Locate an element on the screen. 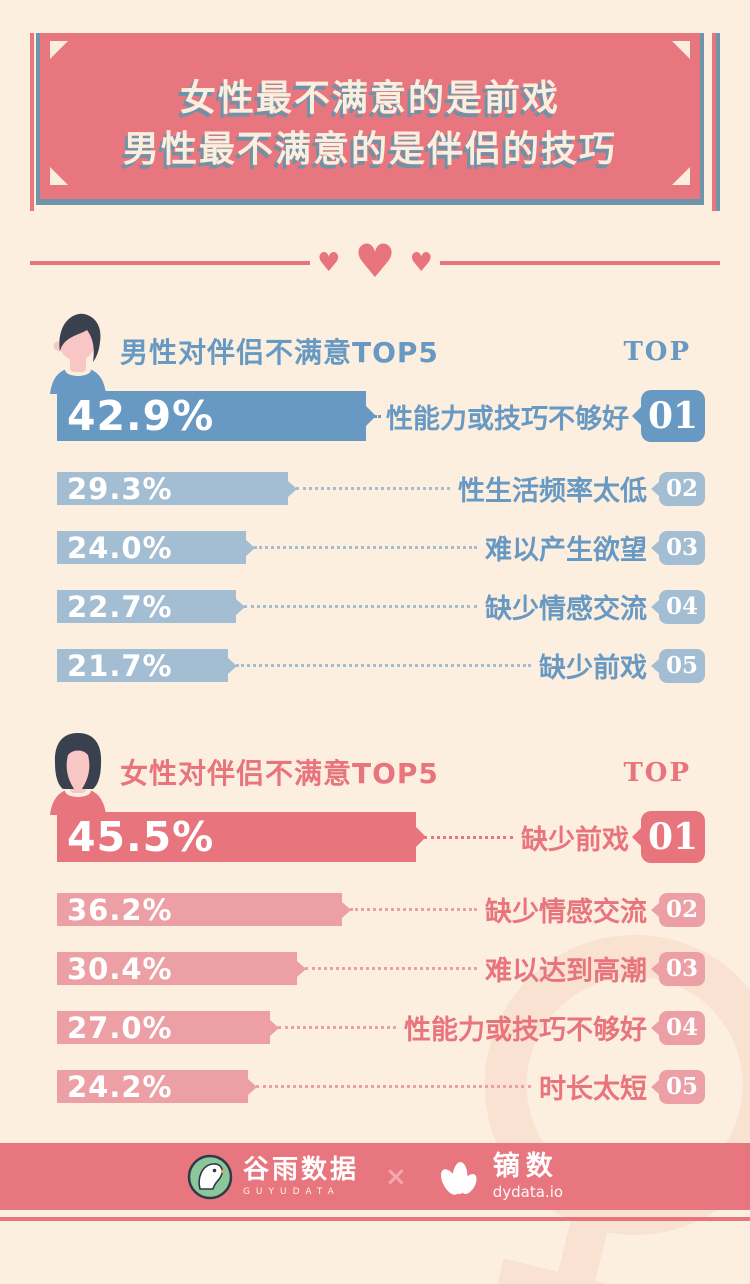 The image size is (750, 1284). bar: 27.0% is located at coordinates (168, 1027).